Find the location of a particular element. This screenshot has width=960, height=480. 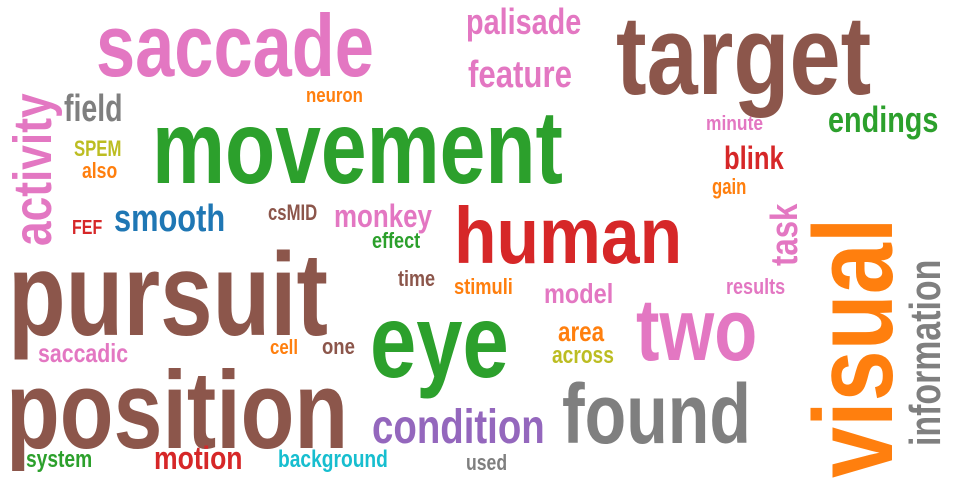

word-position: position is located at coordinates (177, 410).